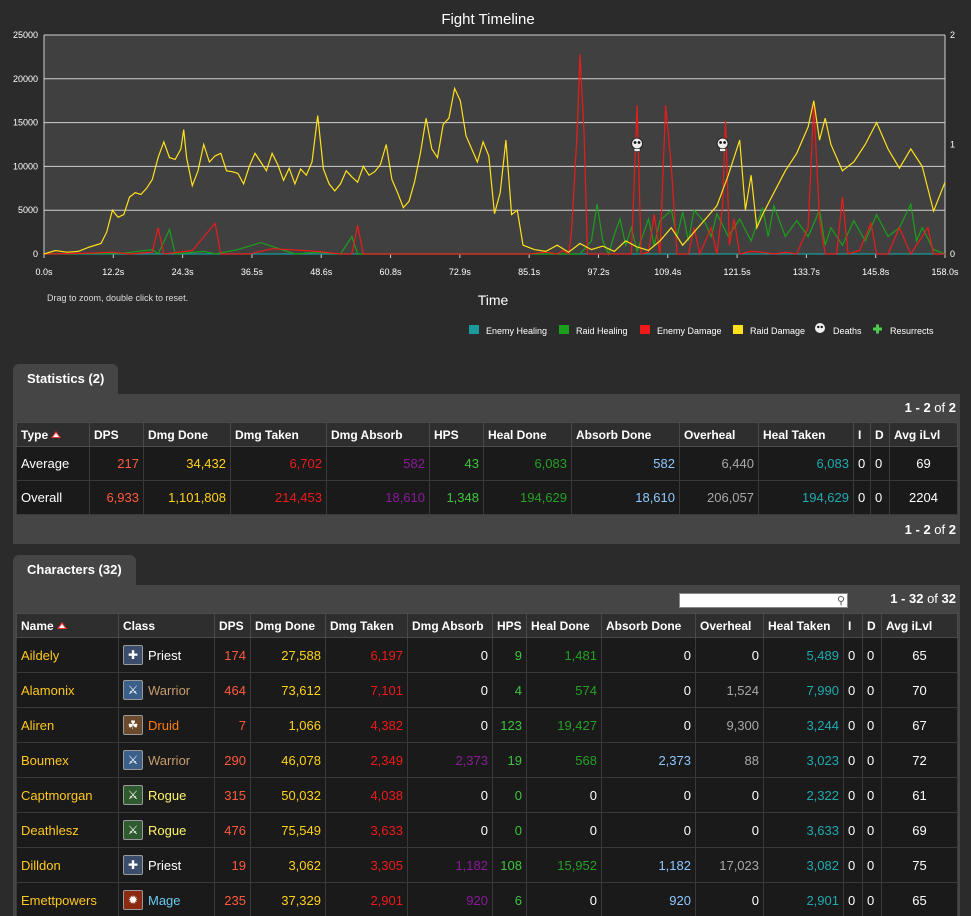 The image size is (971, 916). What do you see at coordinates (729, 725) in the screenshot?
I see `cell-overheal: 9,300` at bounding box center [729, 725].